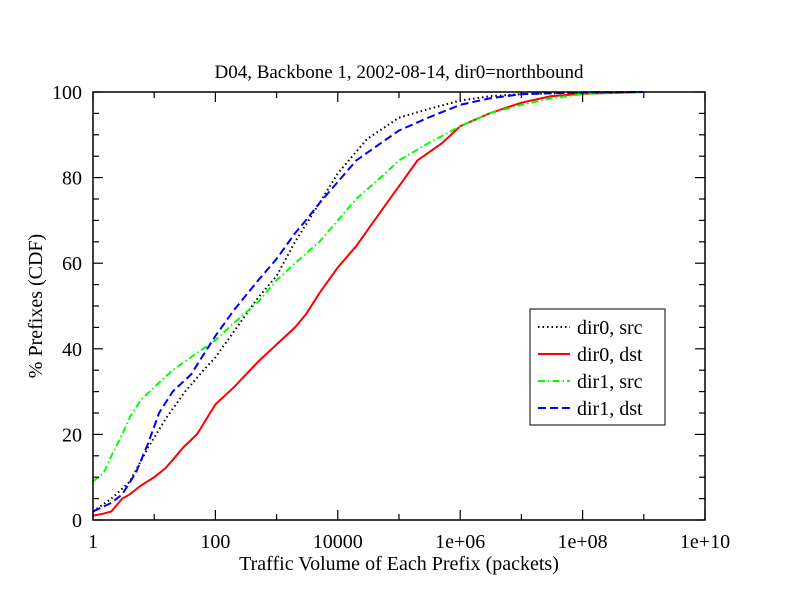  What do you see at coordinates (72, 179) in the screenshot?
I see `y-tick-label: 80` at bounding box center [72, 179].